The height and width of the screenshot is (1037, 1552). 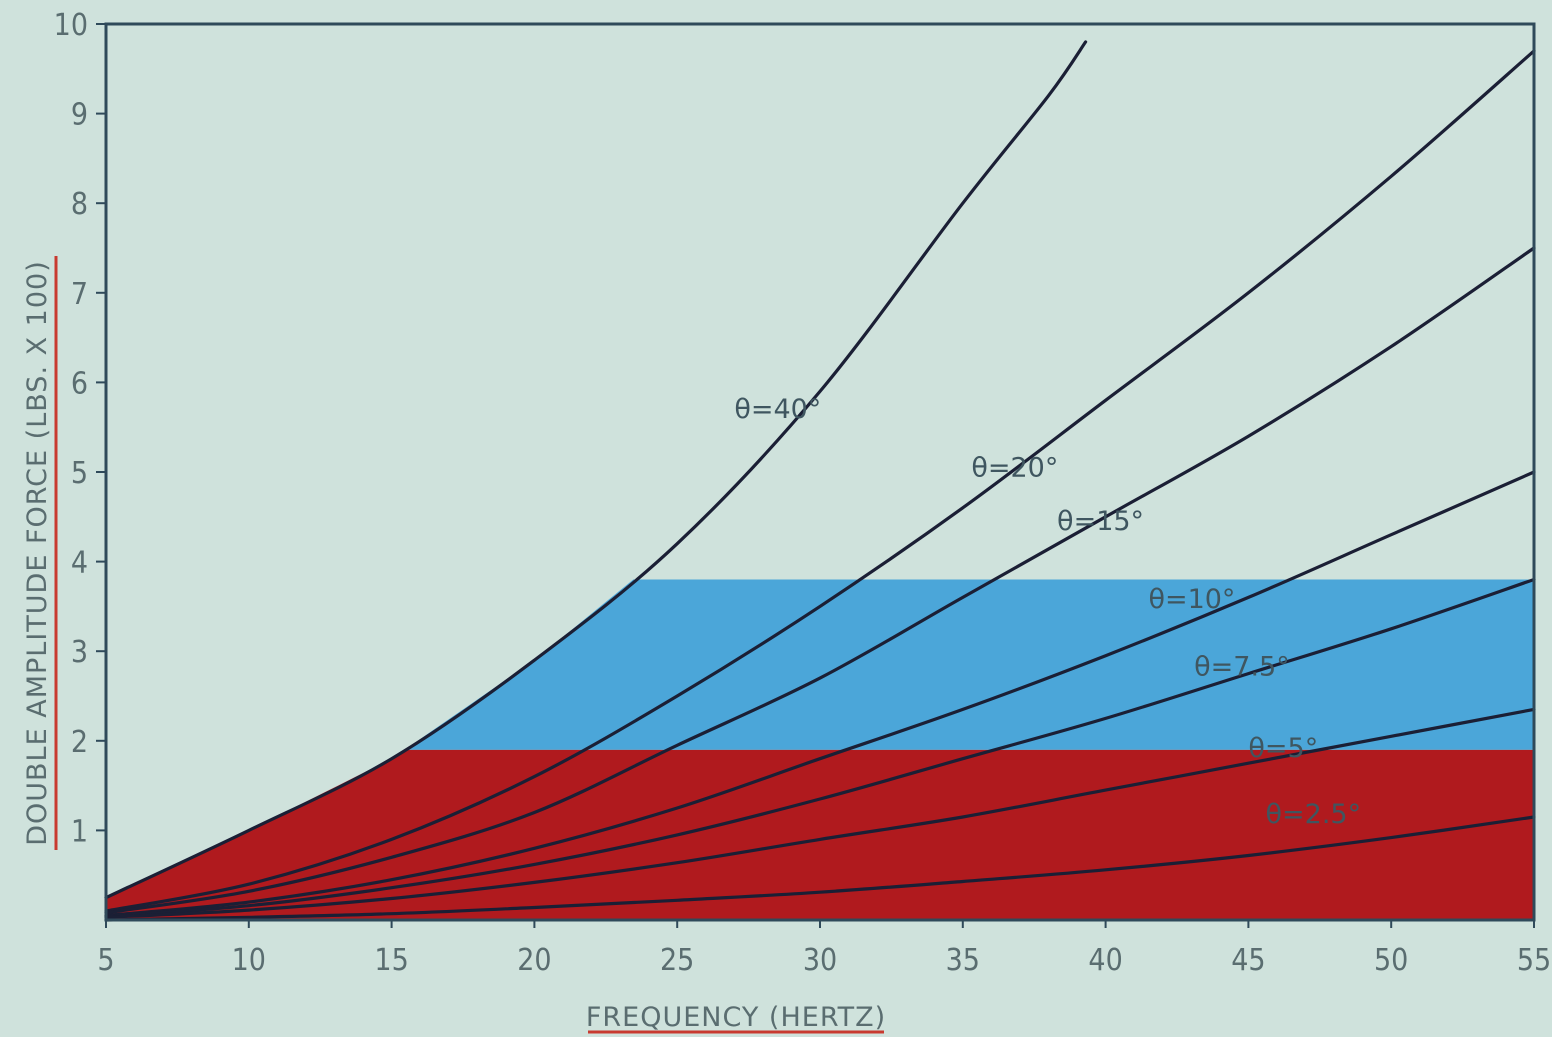 What do you see at coordinates (1534, 960) in the screenshot?
I see `x-tick-label: 55` at bounding box center [1534, 960].